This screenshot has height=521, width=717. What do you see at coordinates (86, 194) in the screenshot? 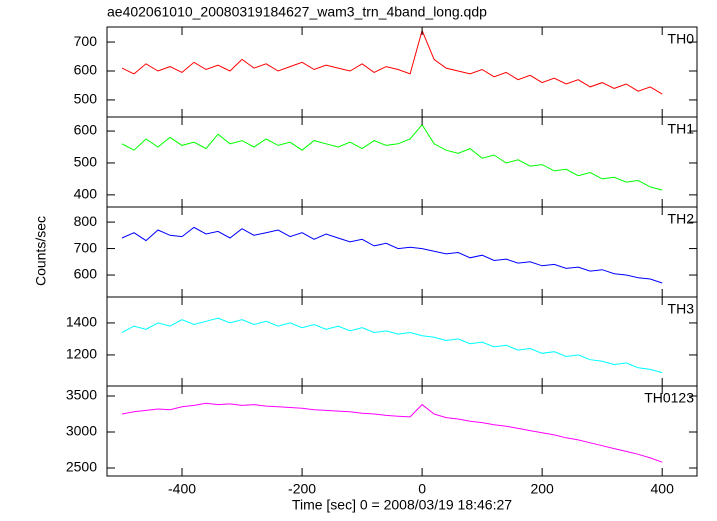
I see `y-tick-label: 400` at bounding box center [86, 194].